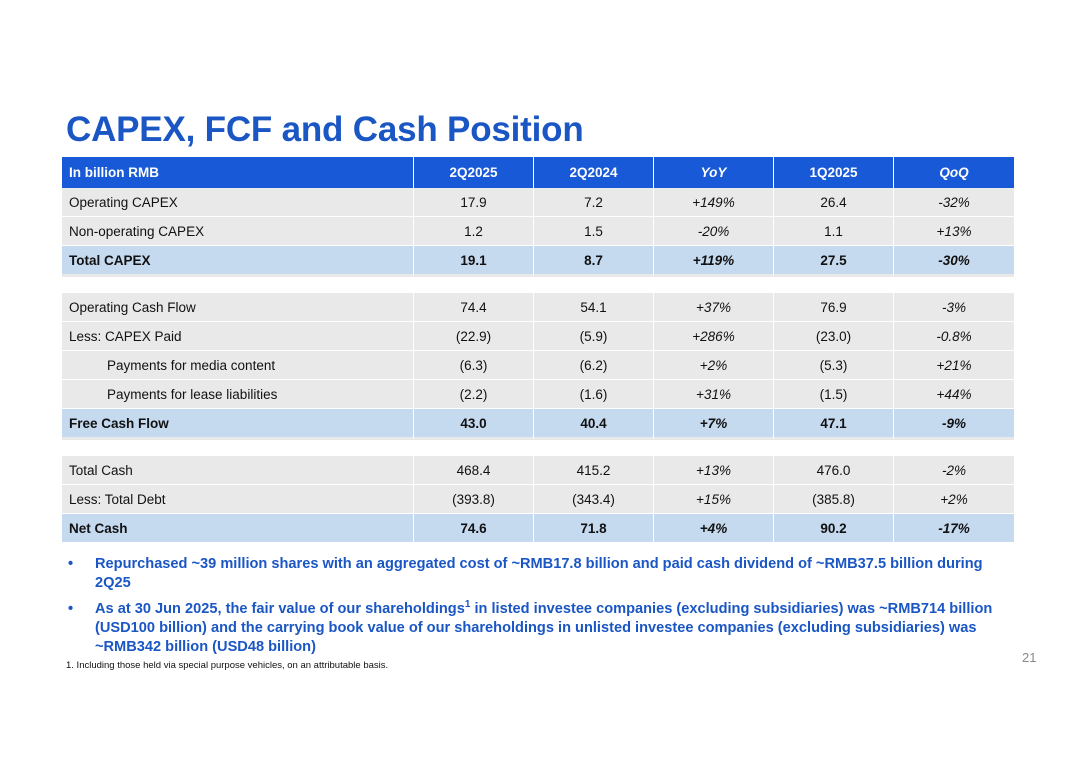 The image size is (1080, 764). I want to click on value-cell: 40.4, so click(594, 424).